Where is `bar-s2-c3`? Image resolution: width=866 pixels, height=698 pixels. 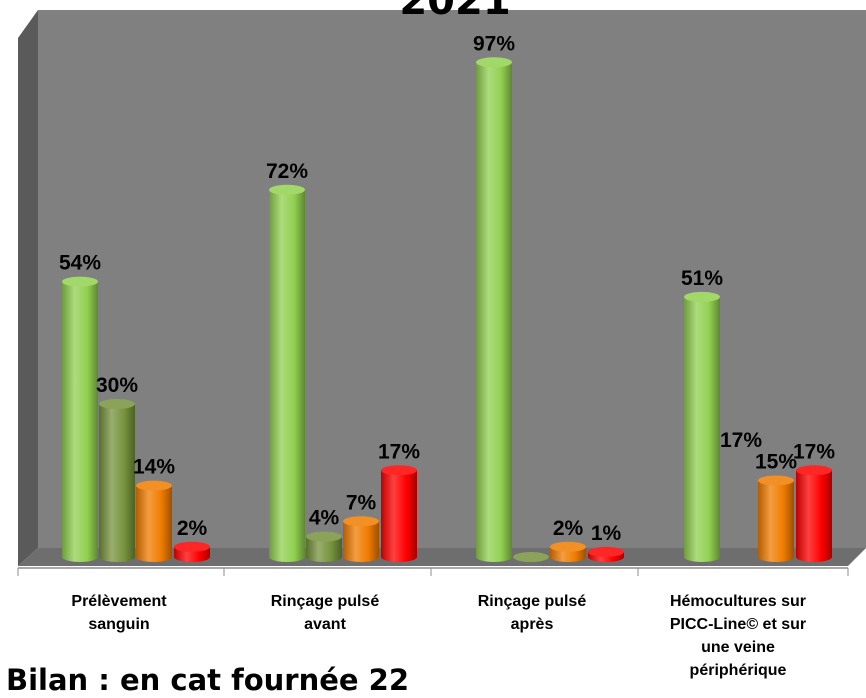
bar-s2-c3 is located at coordinates (531, 557).